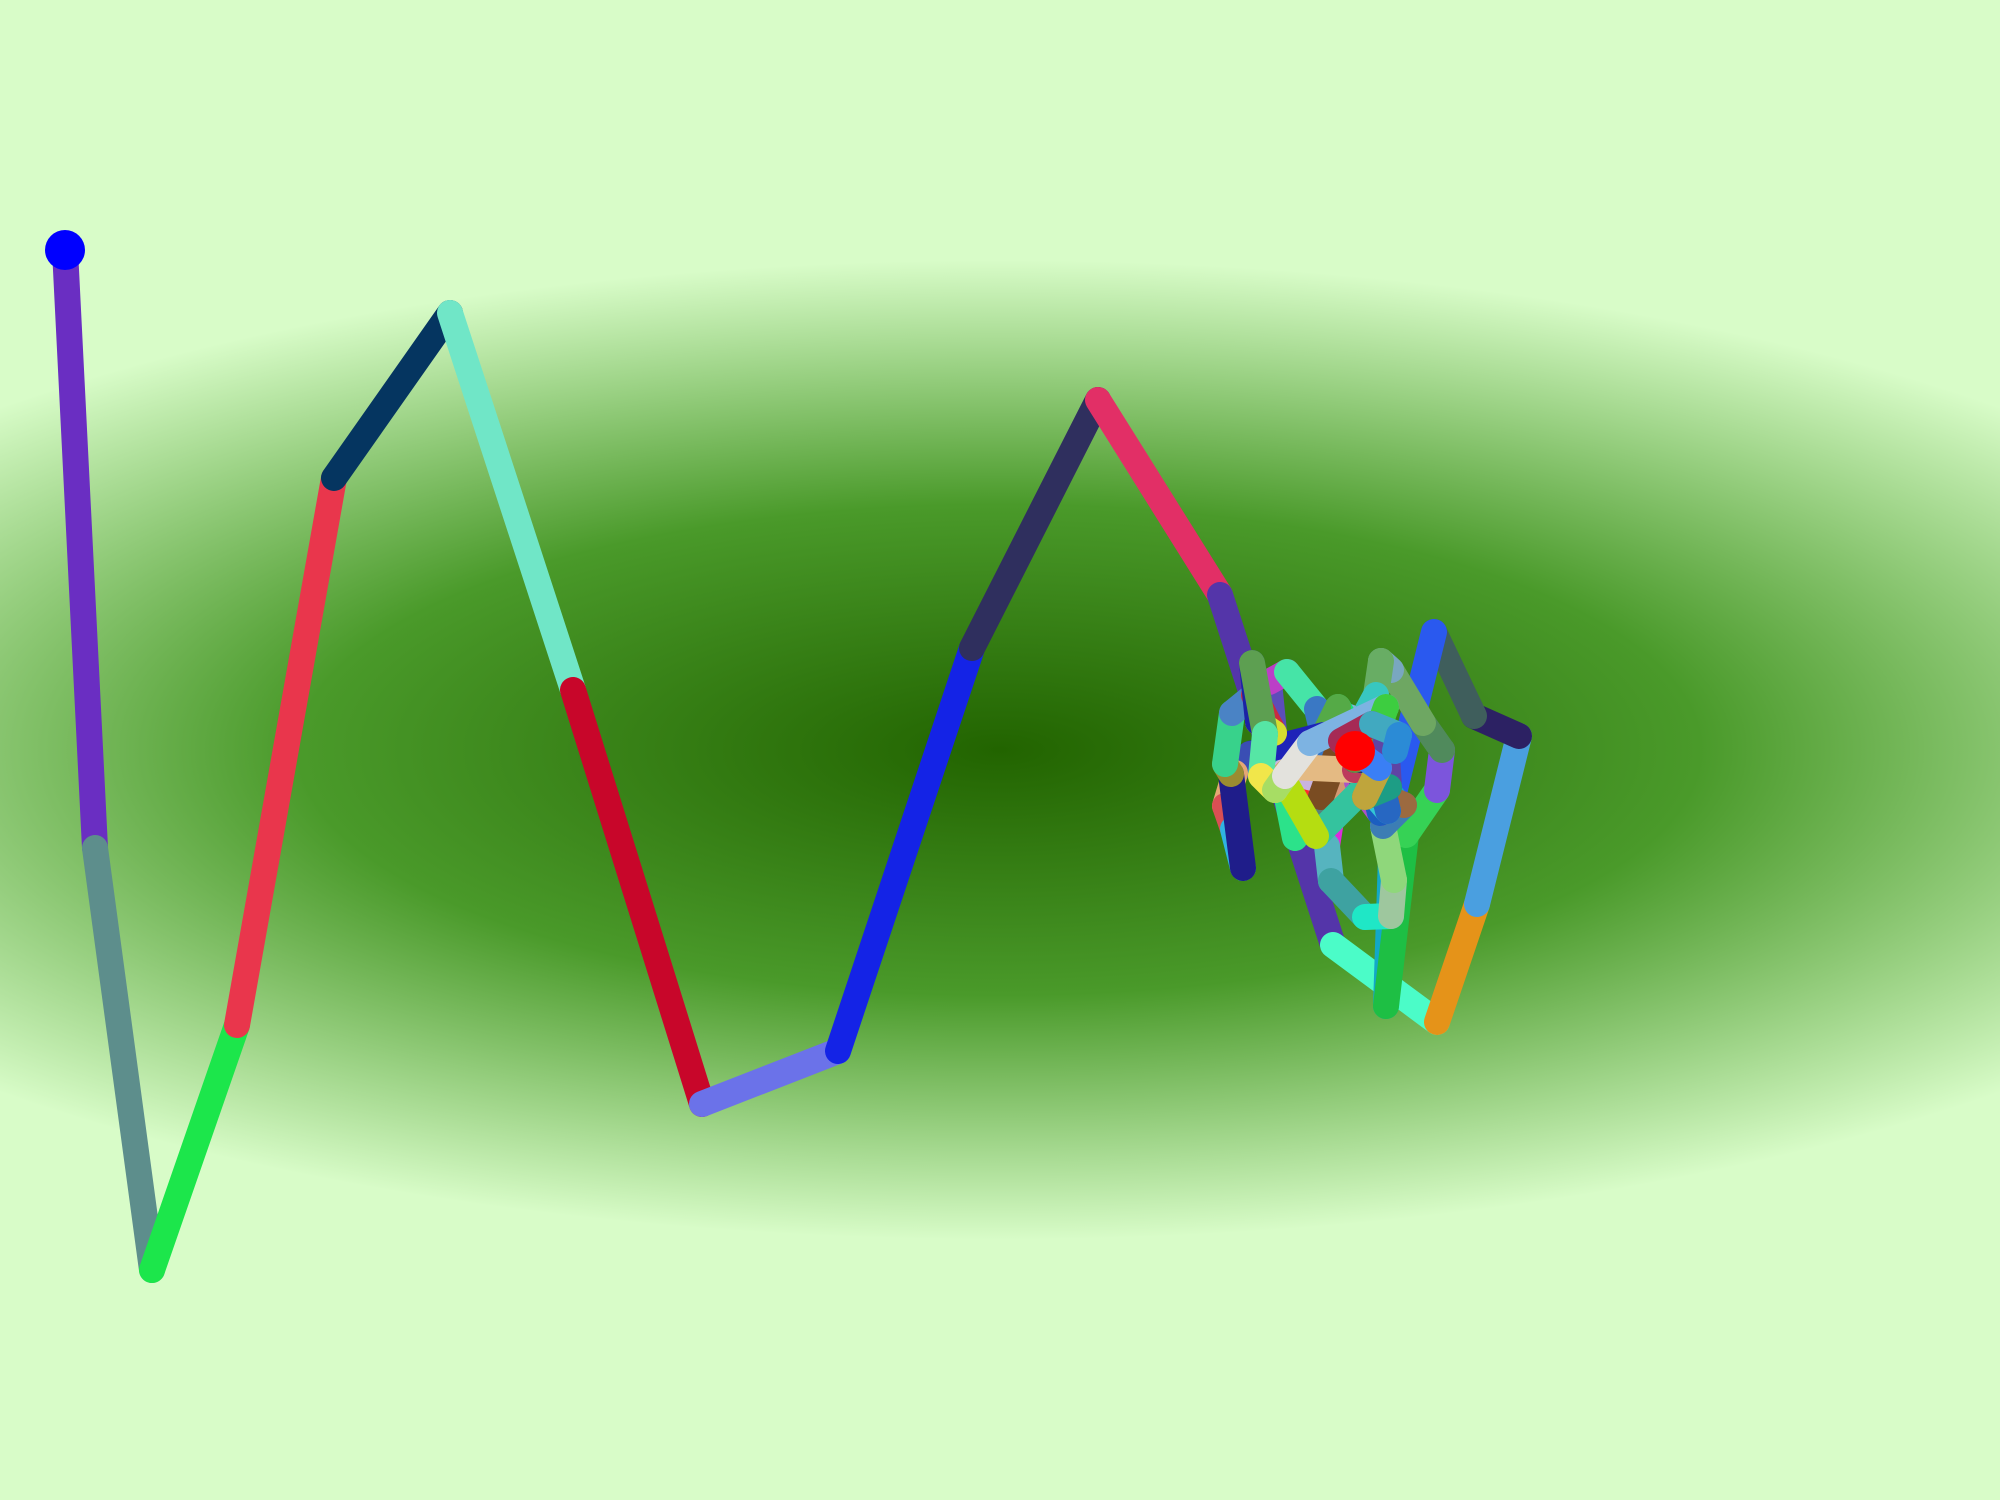 This screenshot has height=1500, width=2000. Describe the element at coordinates (65, 250) in the screenshot. I see `start-marker` at that location.